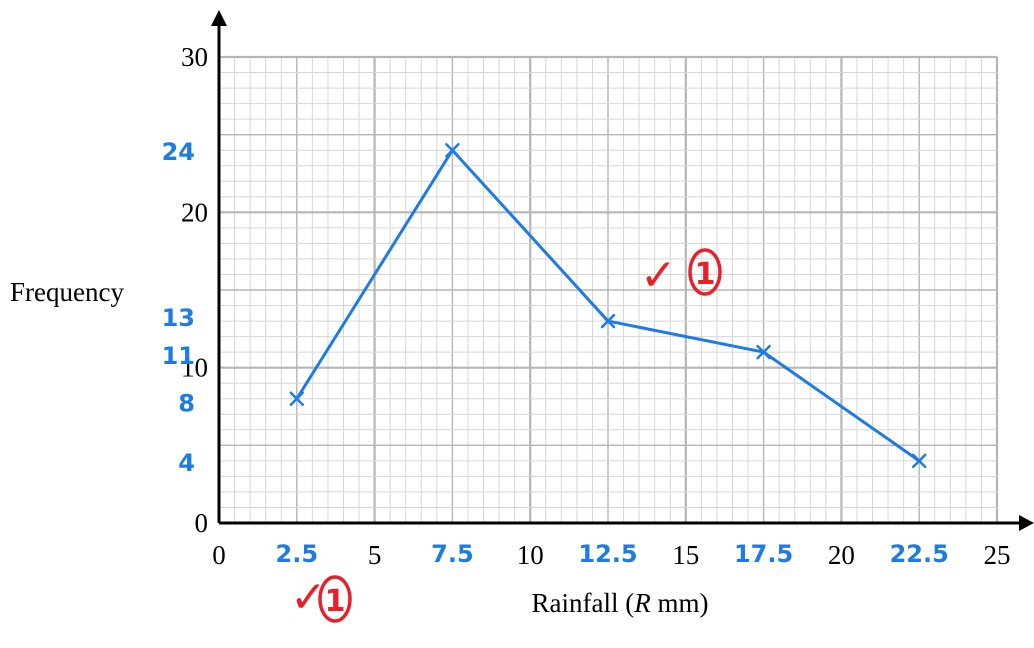  I want to click on y-annotation: 4, so click(186, 463).